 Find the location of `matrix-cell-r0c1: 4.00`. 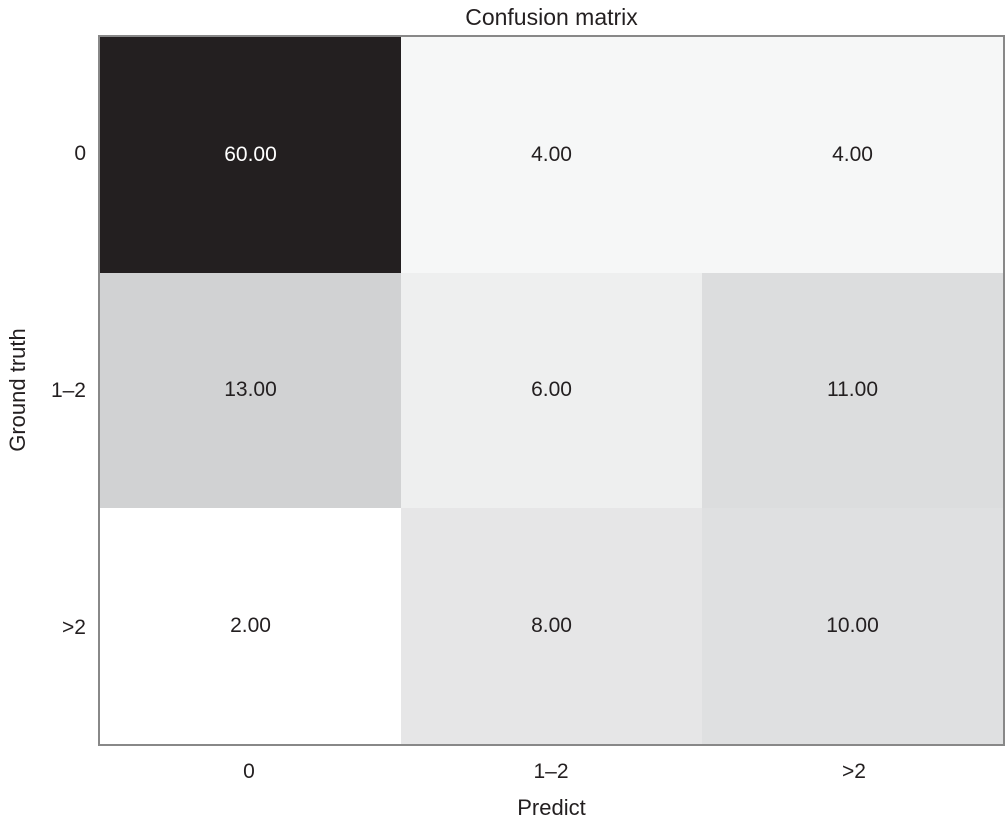

matrix-cell-r0c1: 4.00 is located at coordinates (551, 155).